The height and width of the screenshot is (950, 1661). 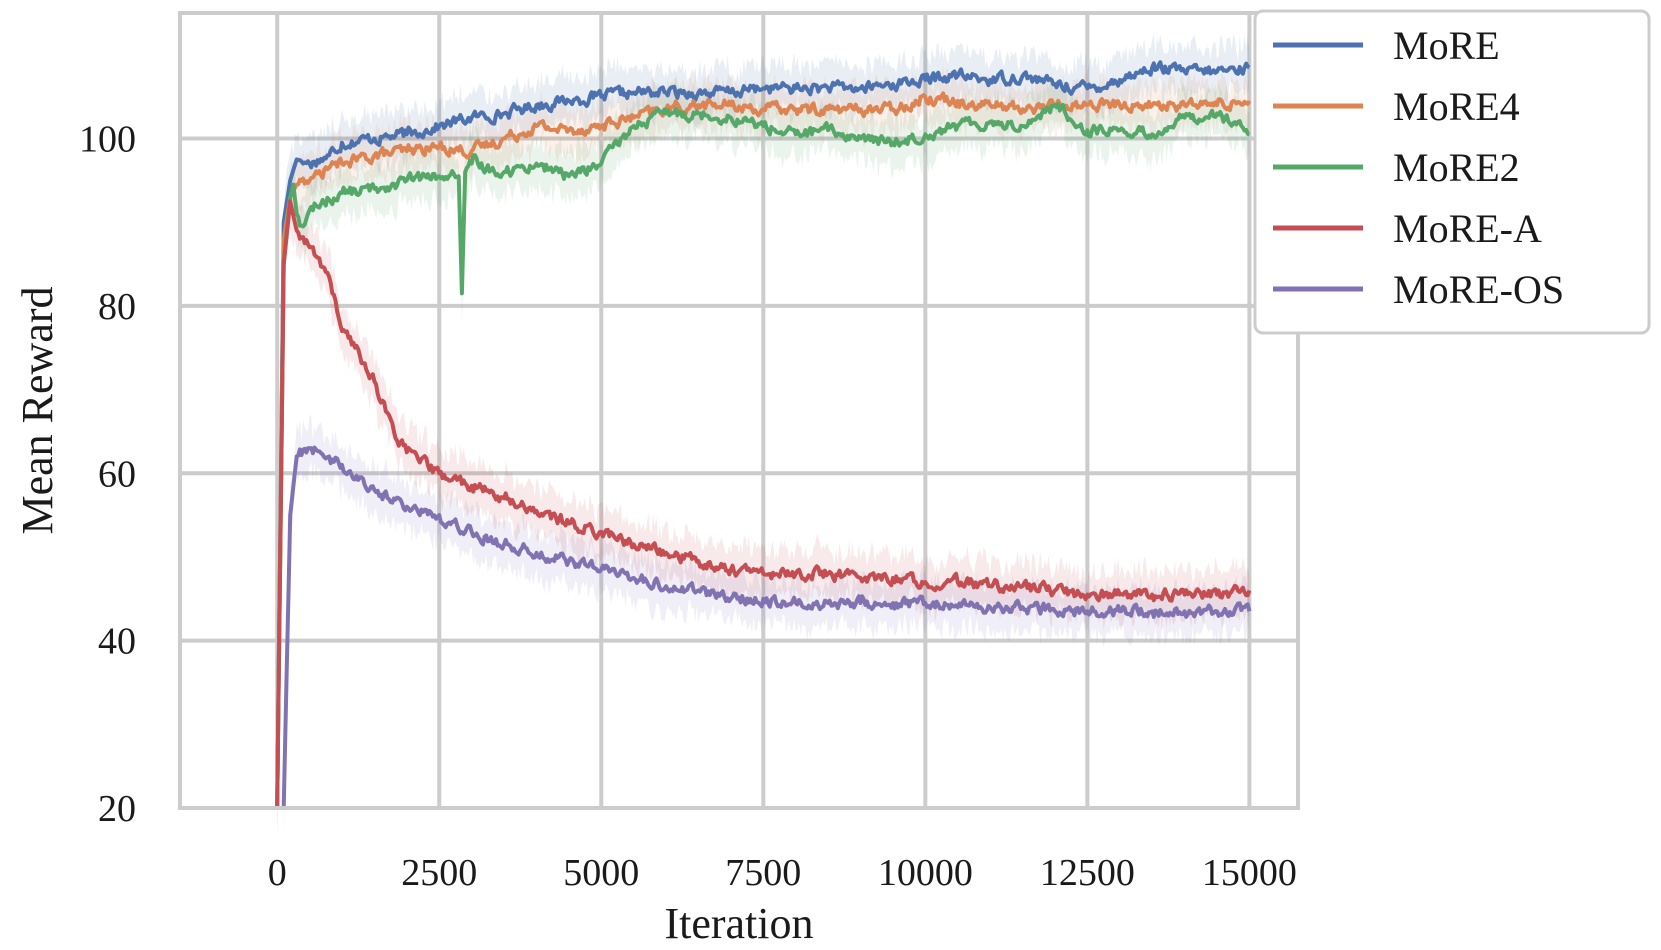 I want to click on x-axis-label: Iteration, so click(x=738, y=923).